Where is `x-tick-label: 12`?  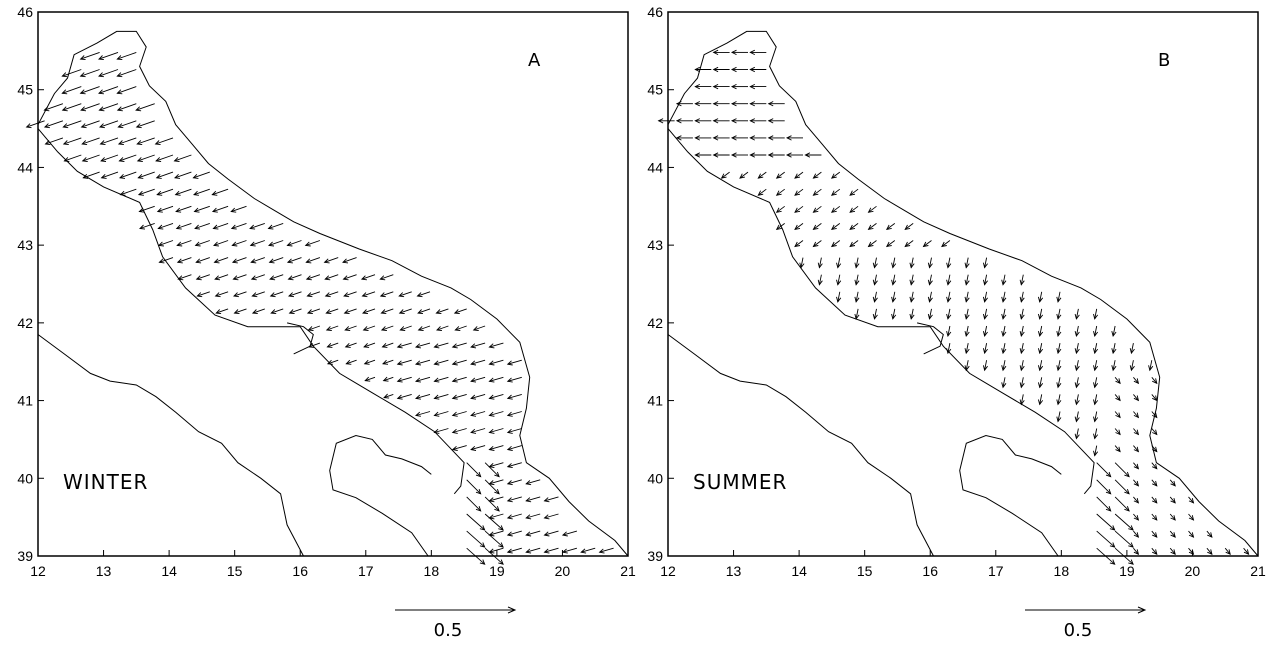 x-tick-label: 12 is located at coordinates (668, 571).